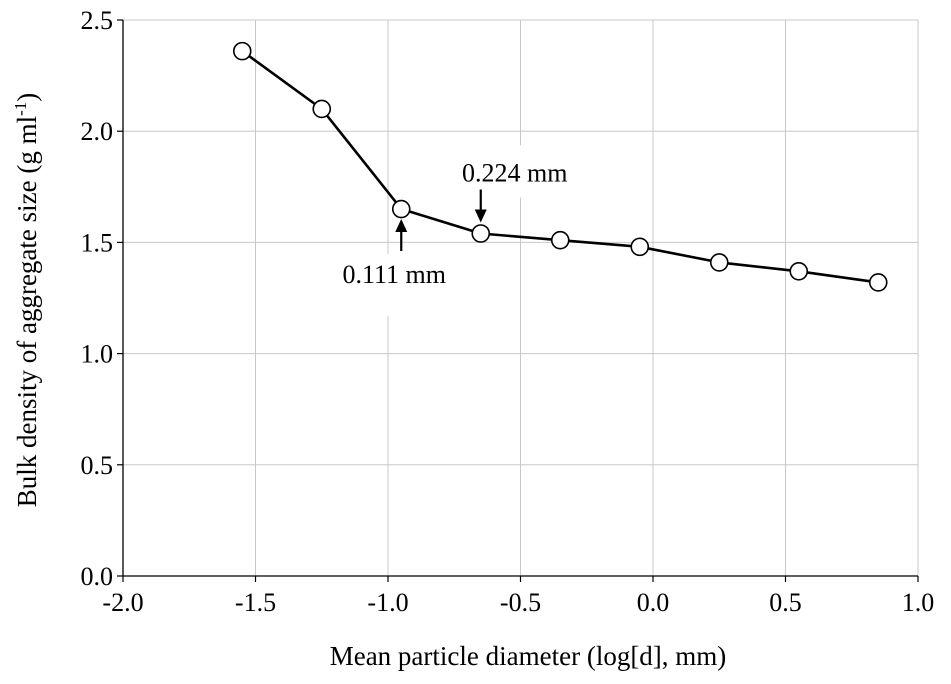 Image resolution: width=951 pixels, height=684 pixels. I want to click on y-axis-title-suffix: ), so click(27, 97).